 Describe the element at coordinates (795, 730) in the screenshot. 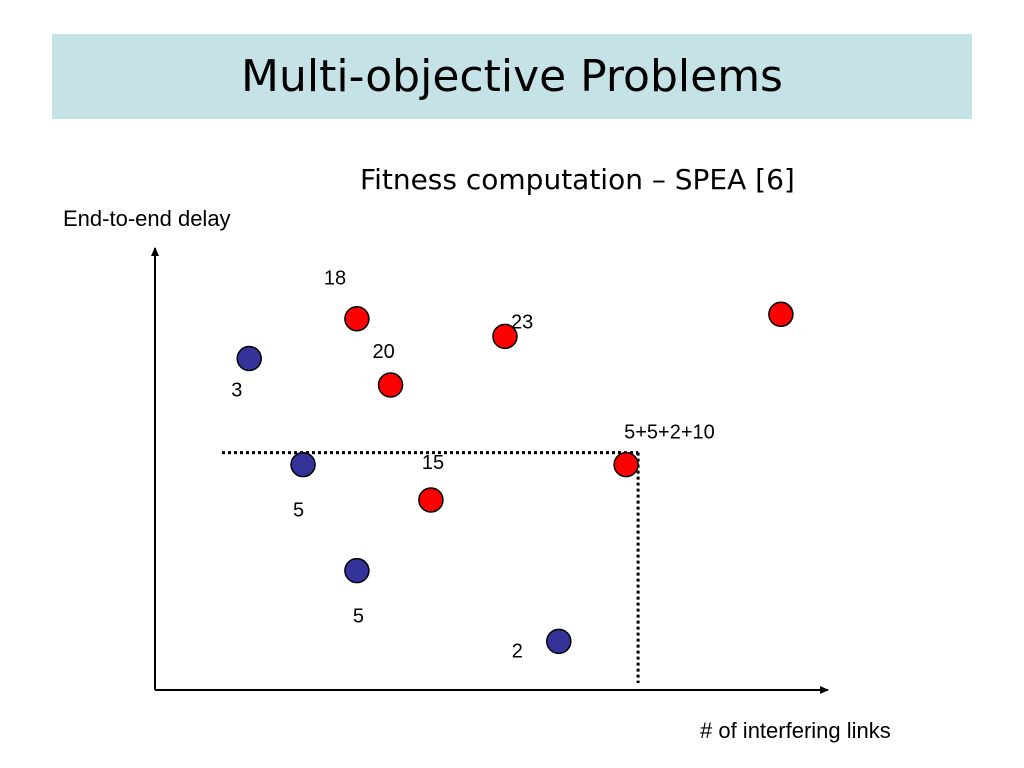

I see `x-axis-label: # of interfering links` at that location.